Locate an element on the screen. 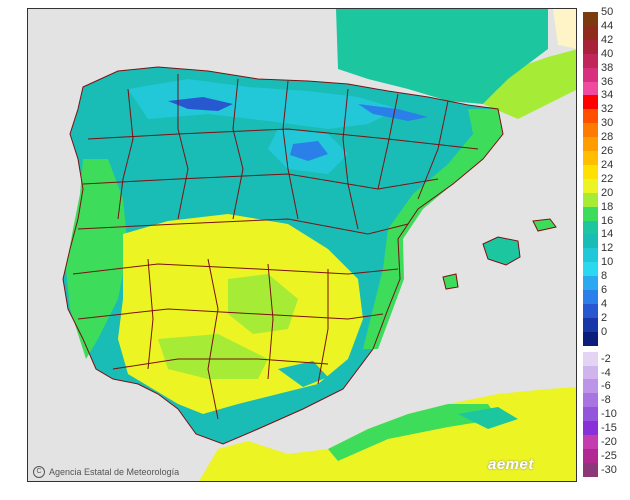 The height and width of the screenshot is (500, 630). legend-label: -10 is located at coordinates (609, 414).